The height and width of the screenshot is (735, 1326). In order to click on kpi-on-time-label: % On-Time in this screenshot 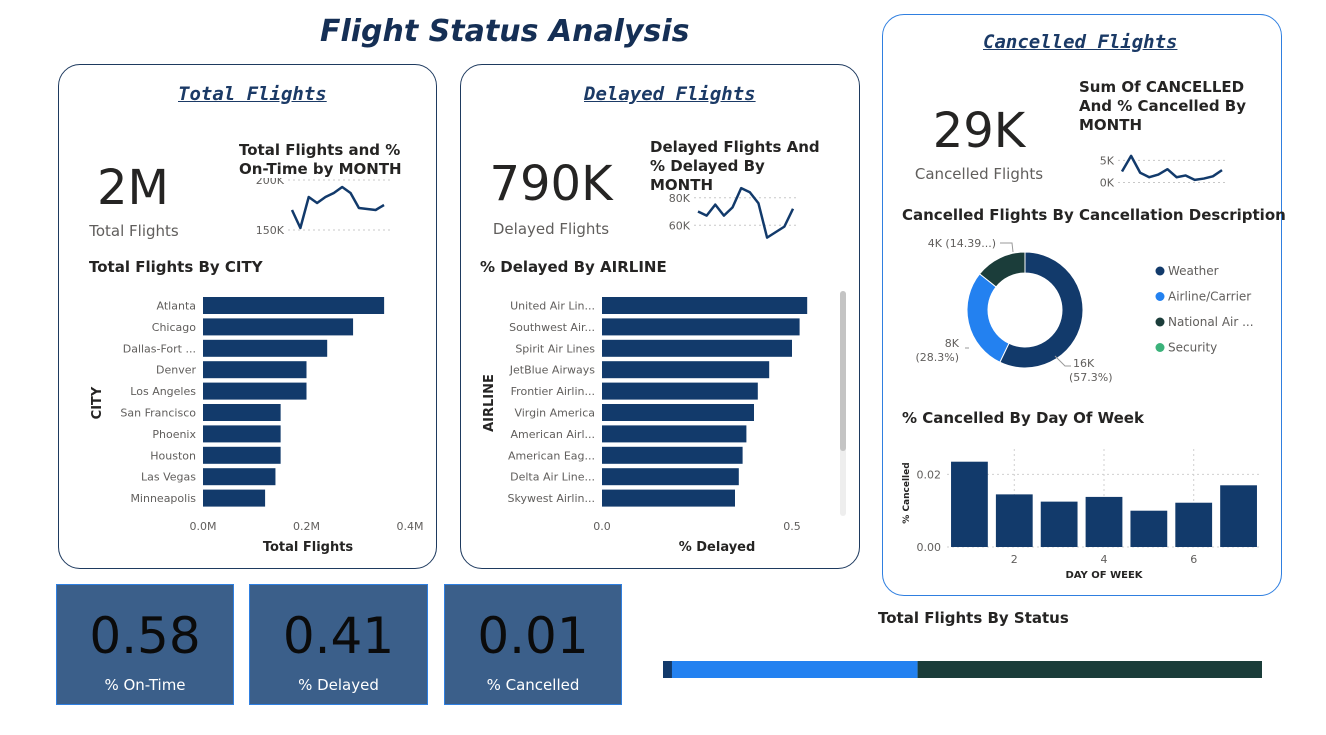, I will do `click(145, 685)`.